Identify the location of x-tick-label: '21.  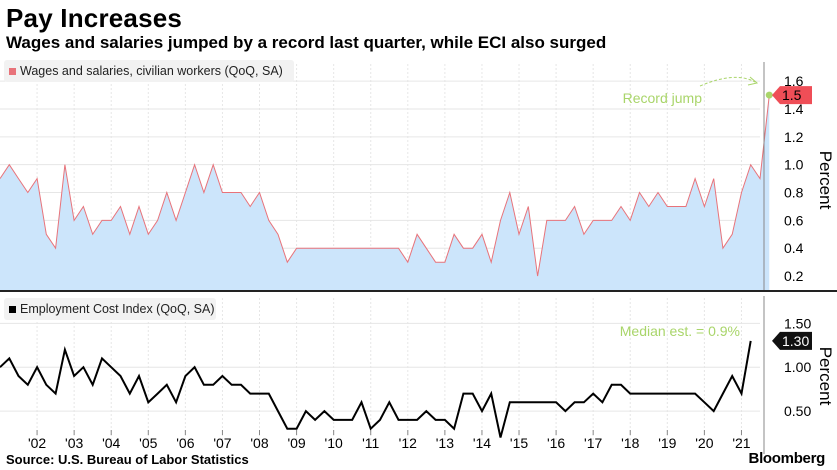
(741, 443).